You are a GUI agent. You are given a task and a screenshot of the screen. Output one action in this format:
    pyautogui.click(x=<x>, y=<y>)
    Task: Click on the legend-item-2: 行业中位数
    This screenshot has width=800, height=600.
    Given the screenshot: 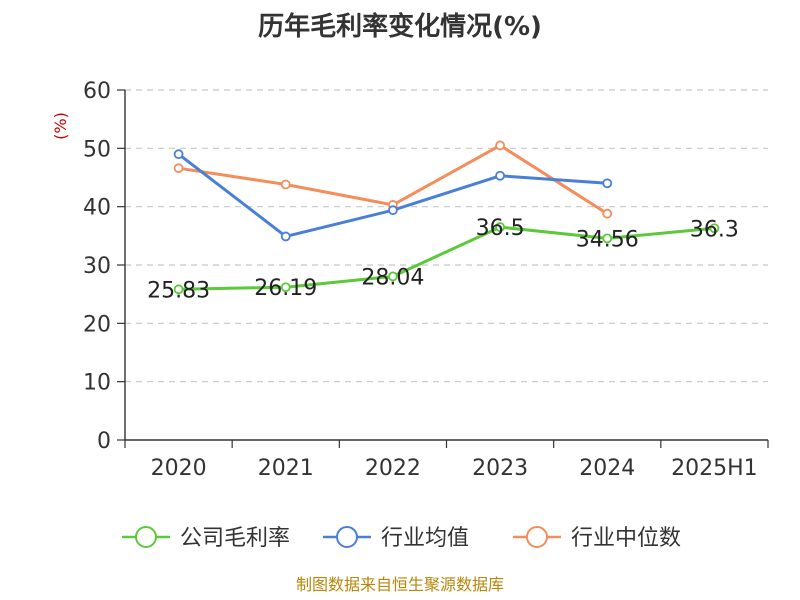 What is the action you would take?
    pyautogui.click(x=597, y=538)
    